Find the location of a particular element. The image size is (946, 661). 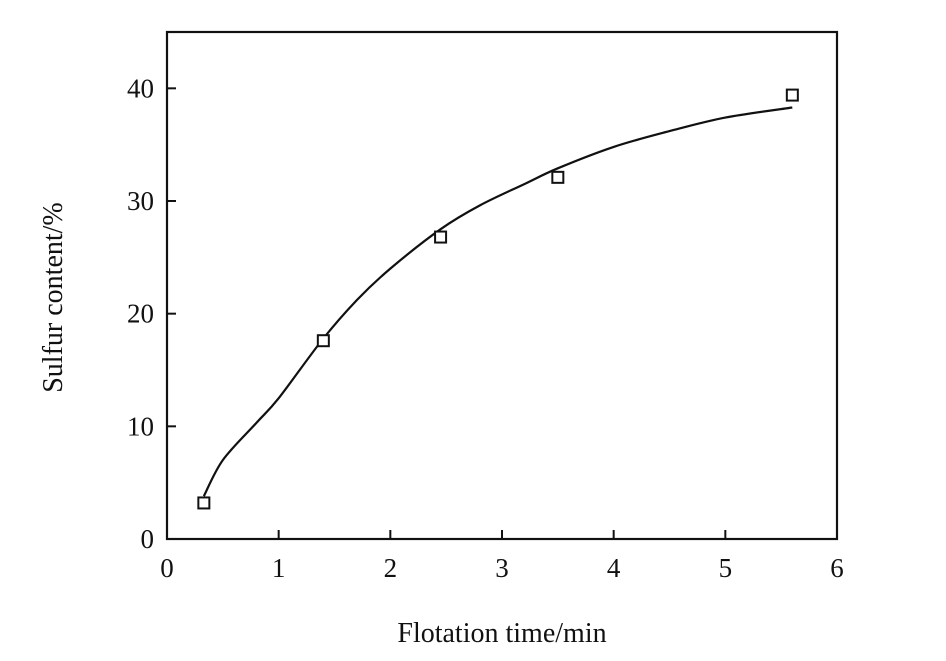

x-tick-label: 0 is located at coordinates (167, 568).